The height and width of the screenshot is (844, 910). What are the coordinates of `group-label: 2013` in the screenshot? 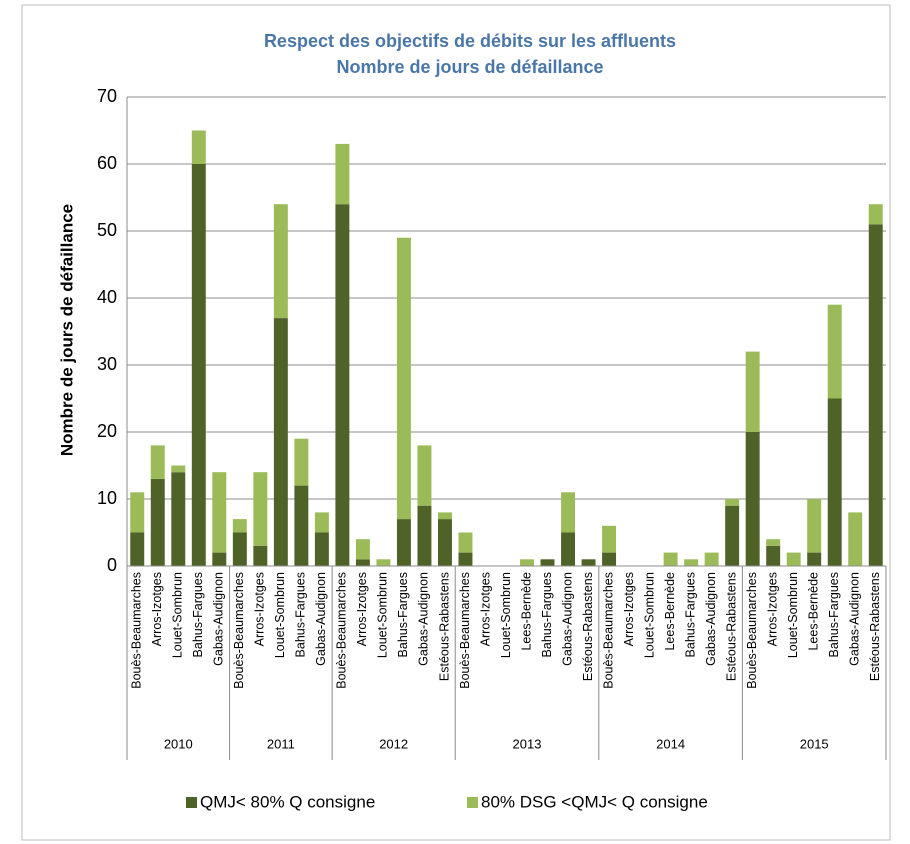 It's located at (527, 743).